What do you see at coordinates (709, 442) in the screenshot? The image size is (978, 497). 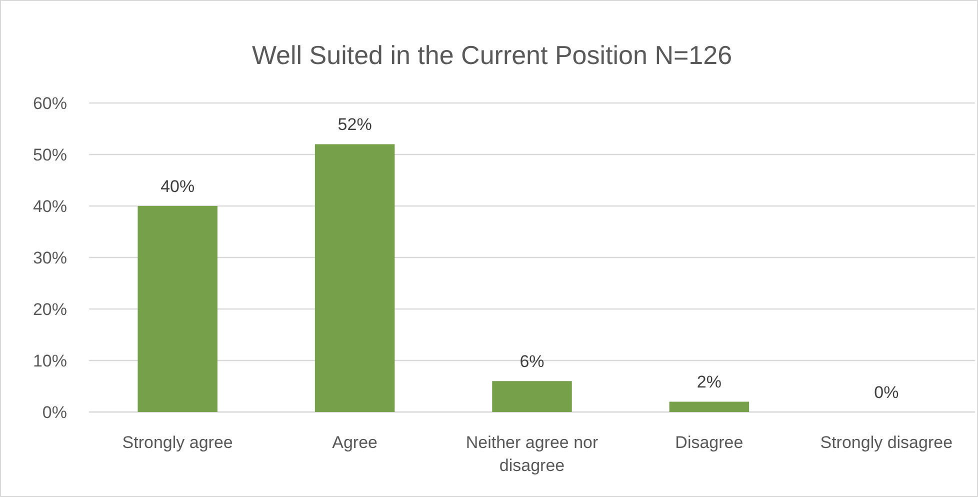 I see `x-tick-label: Disagree` at bounding box center [709, 442].